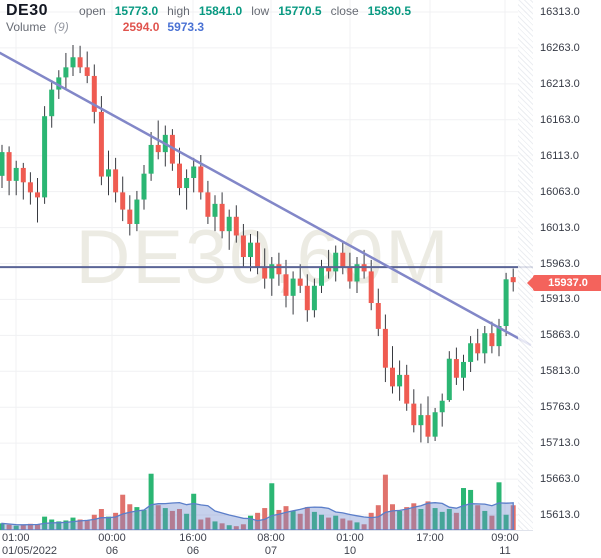 The width and height of the screenshot is (601, 558). What do you see at coordinates (26, 27) in the screenshot?
I see `volume-label: Volume` at bounding box center [26, 27].